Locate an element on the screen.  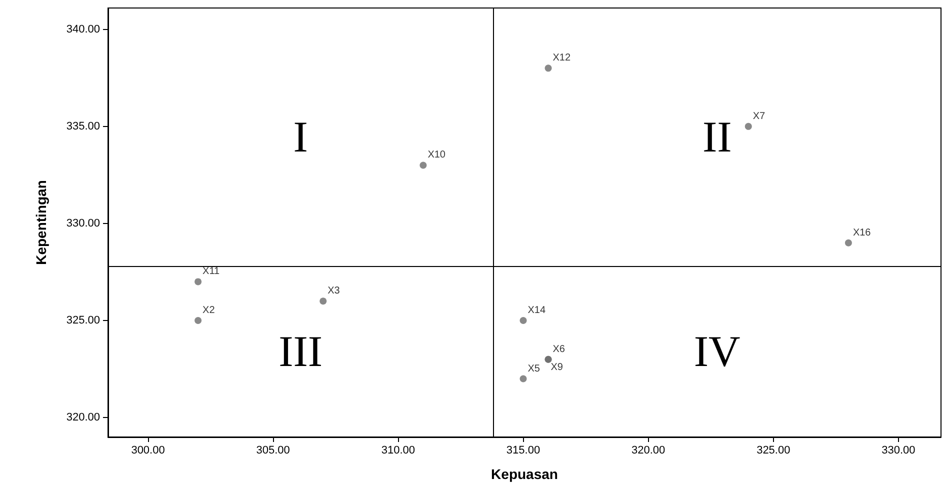
data-label: X3 is located at coordinates (334, 291).